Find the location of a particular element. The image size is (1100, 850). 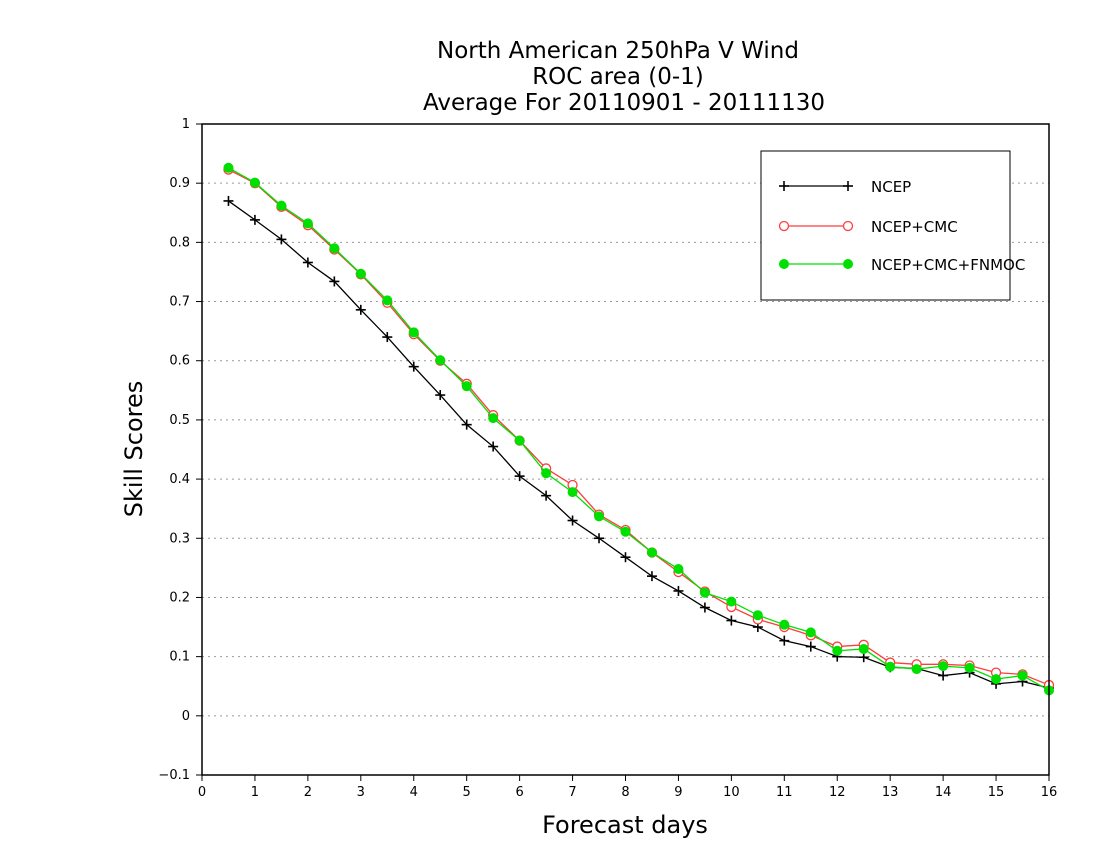

x-tick-label: 15 is located at coordinates (996, 792).